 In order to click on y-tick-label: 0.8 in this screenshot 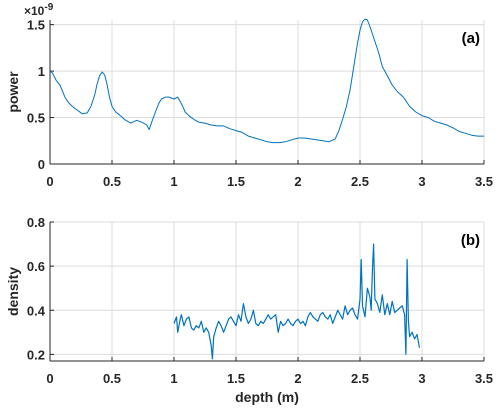, I will do `click(36, 222)`.